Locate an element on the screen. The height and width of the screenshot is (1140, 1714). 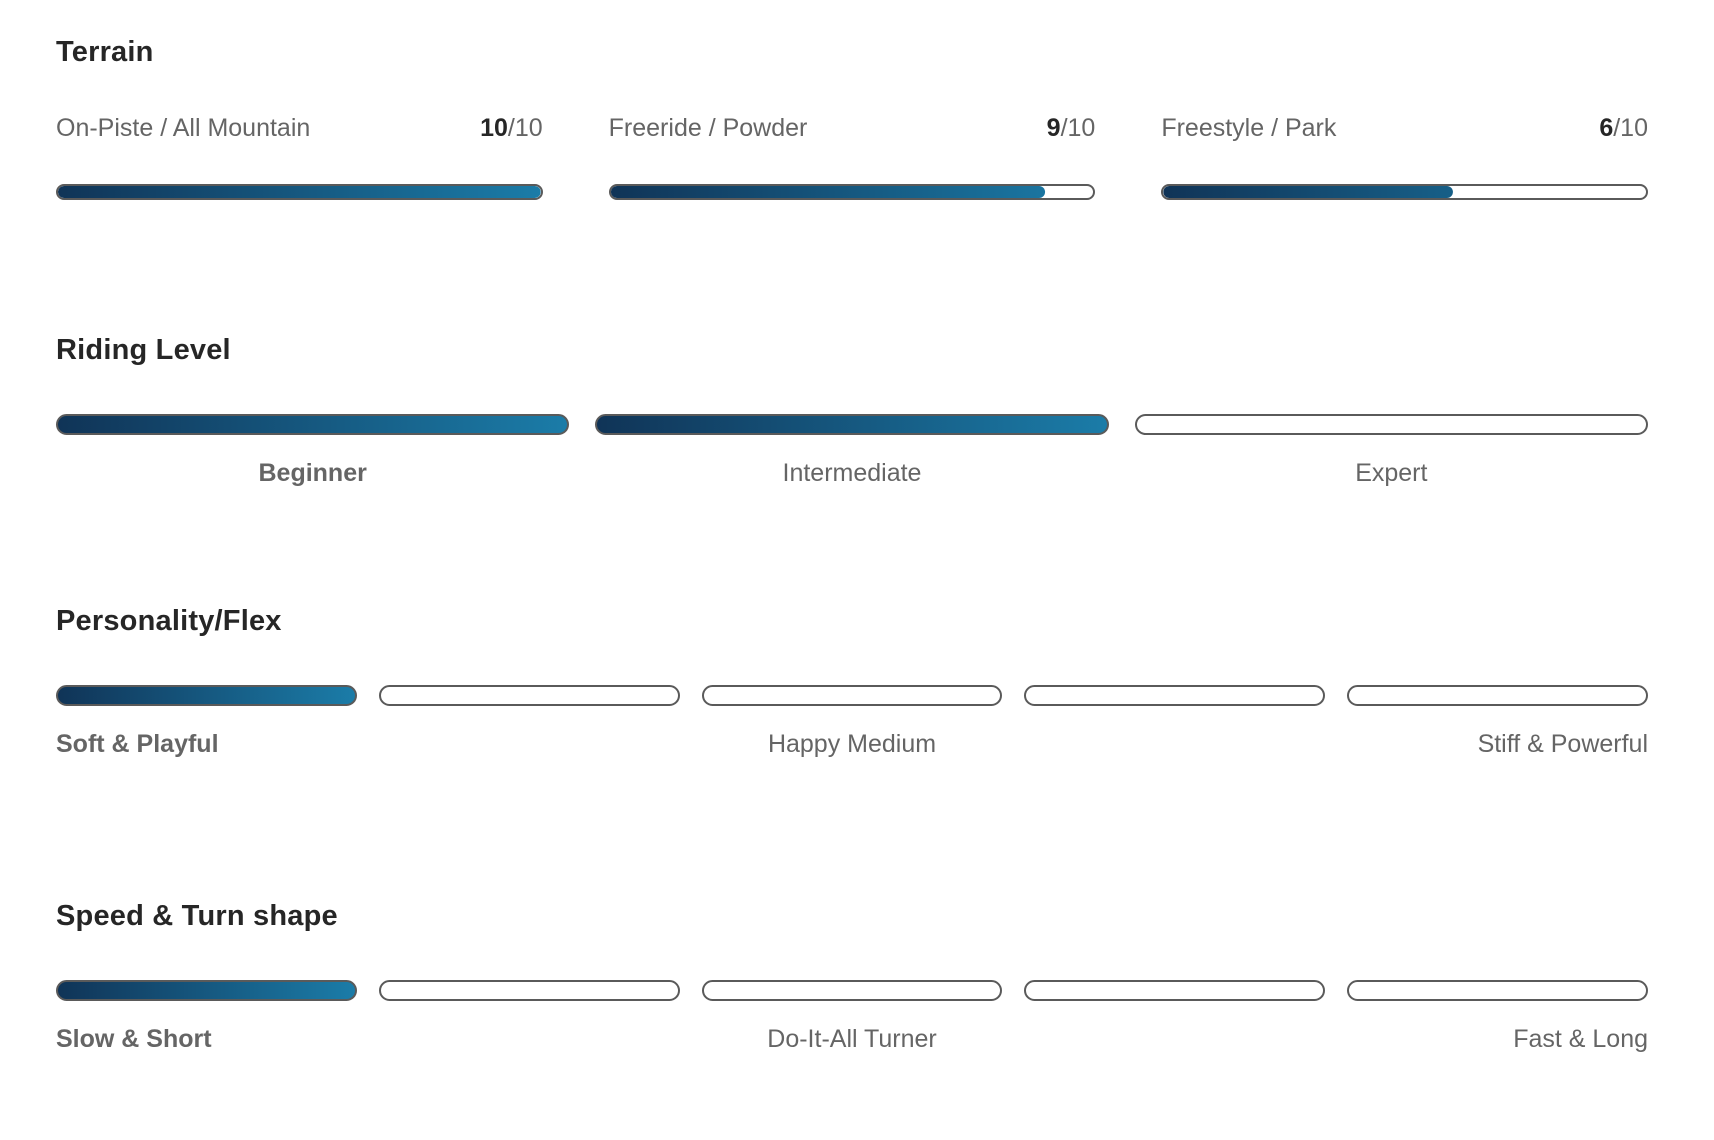
personality-flex-label-soft: Soft & Playful is located at coordinates (137, 744).